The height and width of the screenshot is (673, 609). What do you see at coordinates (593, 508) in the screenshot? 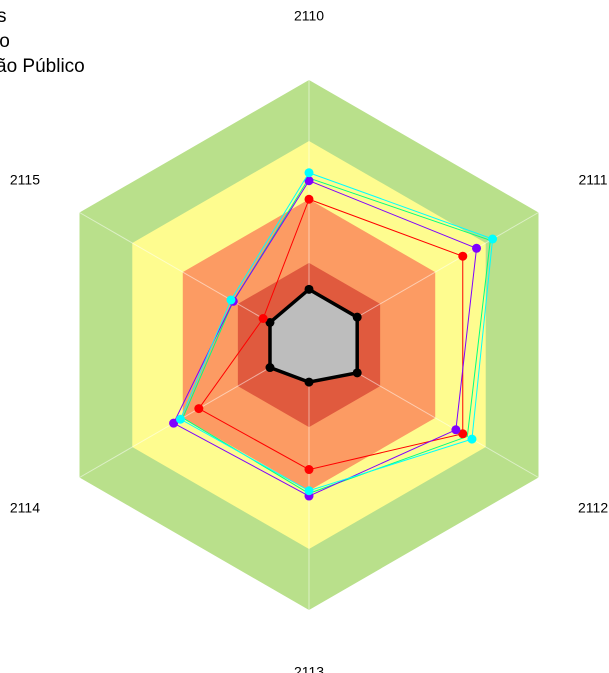
I see `axis-label: 2112` at bounding box center [593, 508].